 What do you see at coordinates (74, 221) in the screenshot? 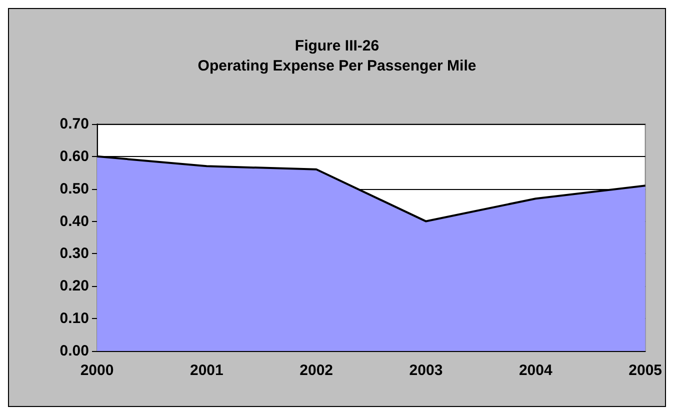
I see `y-tick-label: 0.40` at bounding box center [74, 221].